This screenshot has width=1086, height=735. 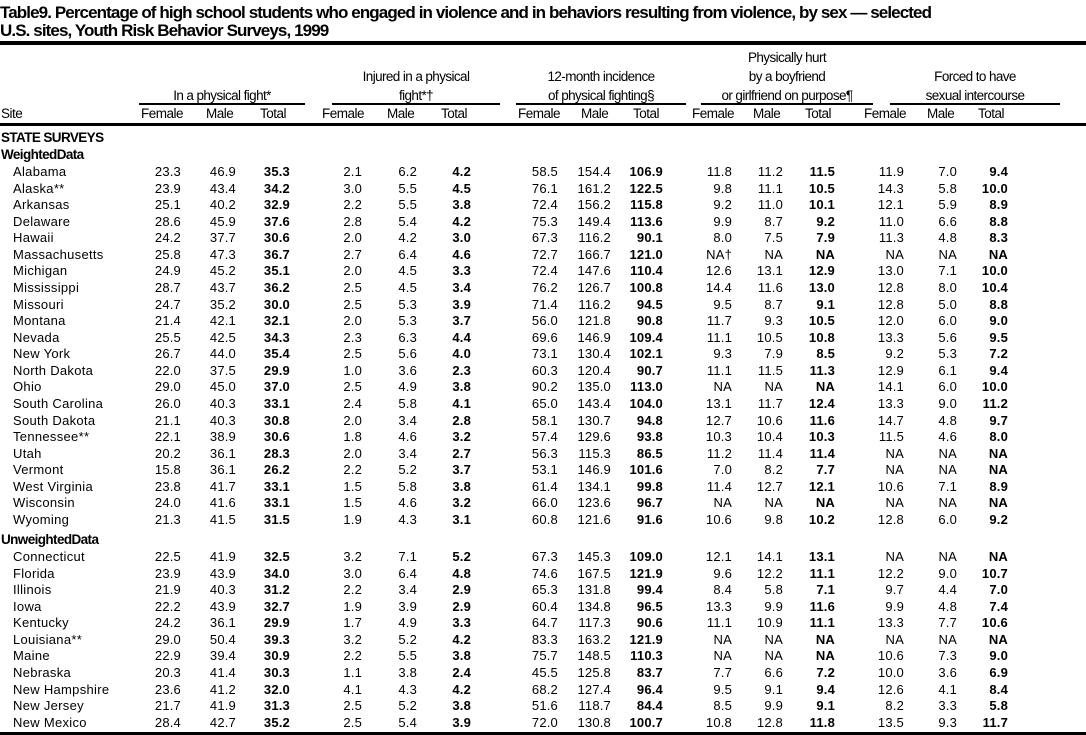 I want to click on cell-value: 99.8, so click(x=649, y=486).